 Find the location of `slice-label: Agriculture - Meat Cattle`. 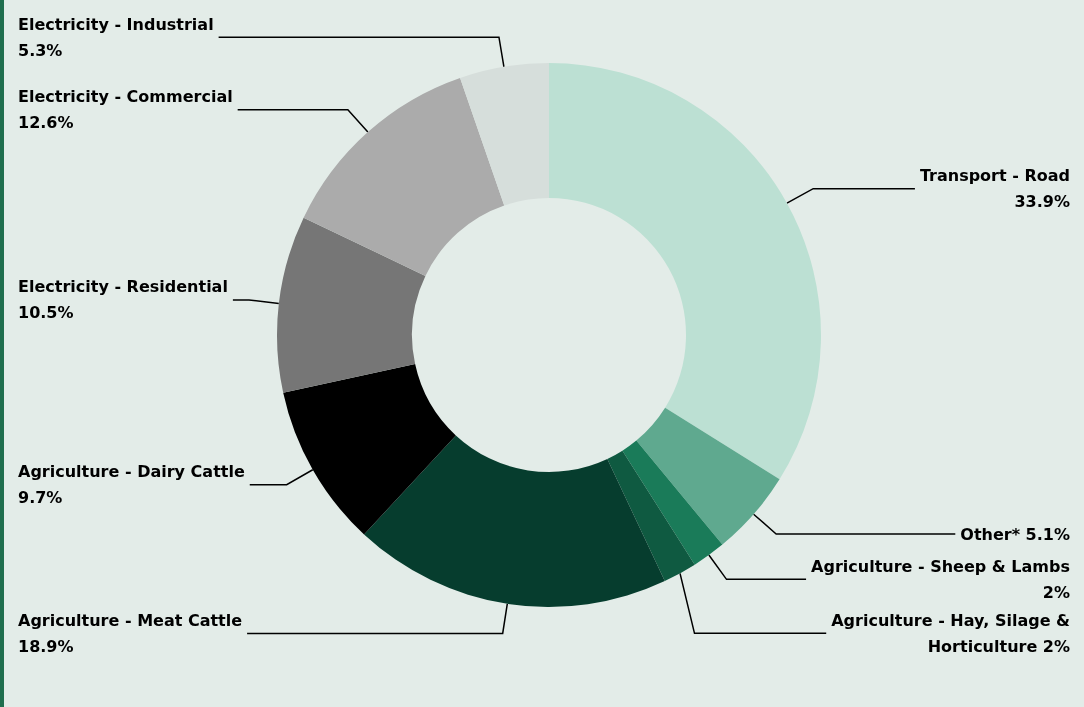

slice-label: Agriculture - Meat Cattle is located at coordinates (130, 620).